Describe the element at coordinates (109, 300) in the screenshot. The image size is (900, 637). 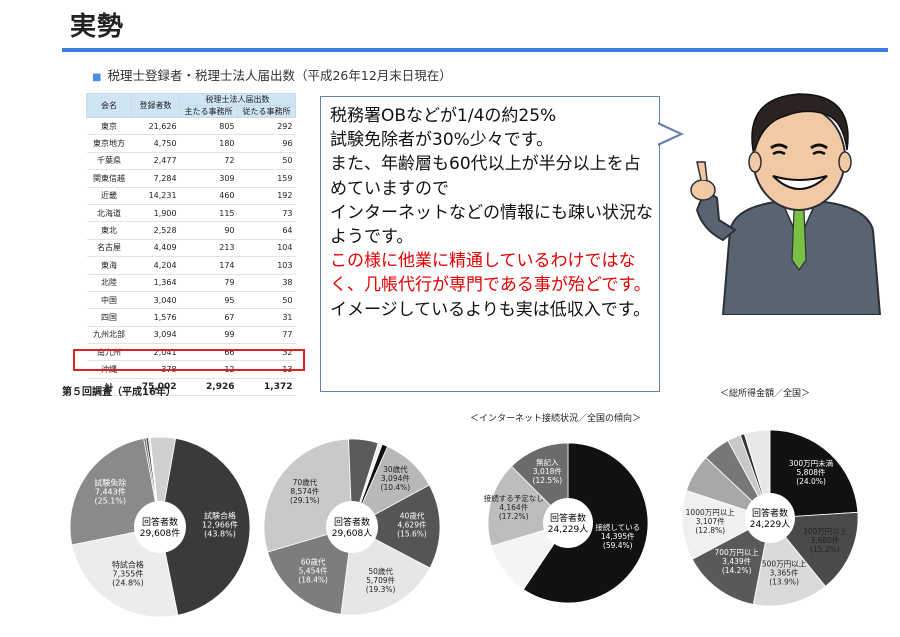
I see `region-cell: 中国` at that location.